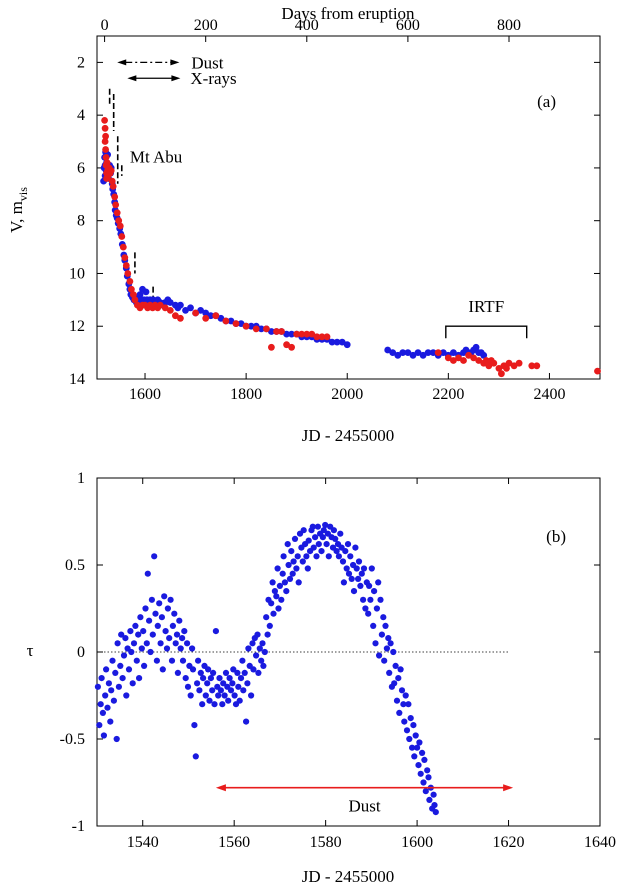 The width and height of the screenshot is (624, 895). What do you see at coordinates (509, 842) in the screenshot?
I see `x-tick-label-b: 1620` at bounding box center [509, 842].